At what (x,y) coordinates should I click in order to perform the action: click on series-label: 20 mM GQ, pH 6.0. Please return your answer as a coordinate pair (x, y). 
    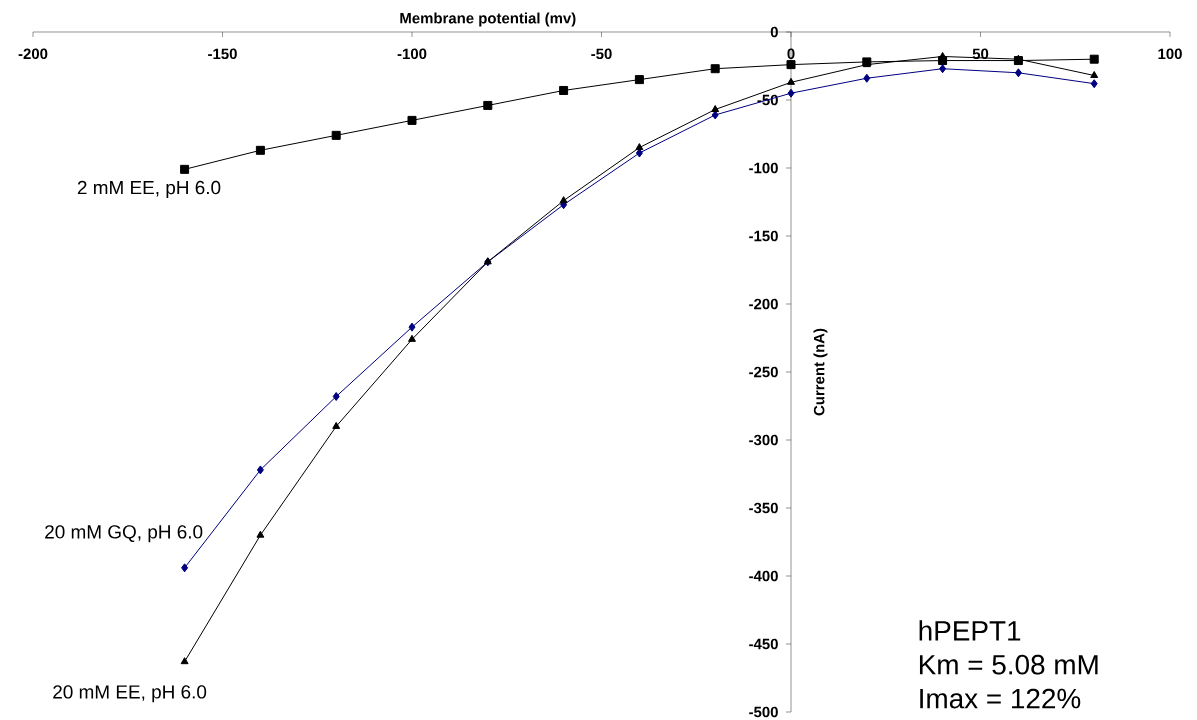
    Looking at the image, I should click on (124, 534).